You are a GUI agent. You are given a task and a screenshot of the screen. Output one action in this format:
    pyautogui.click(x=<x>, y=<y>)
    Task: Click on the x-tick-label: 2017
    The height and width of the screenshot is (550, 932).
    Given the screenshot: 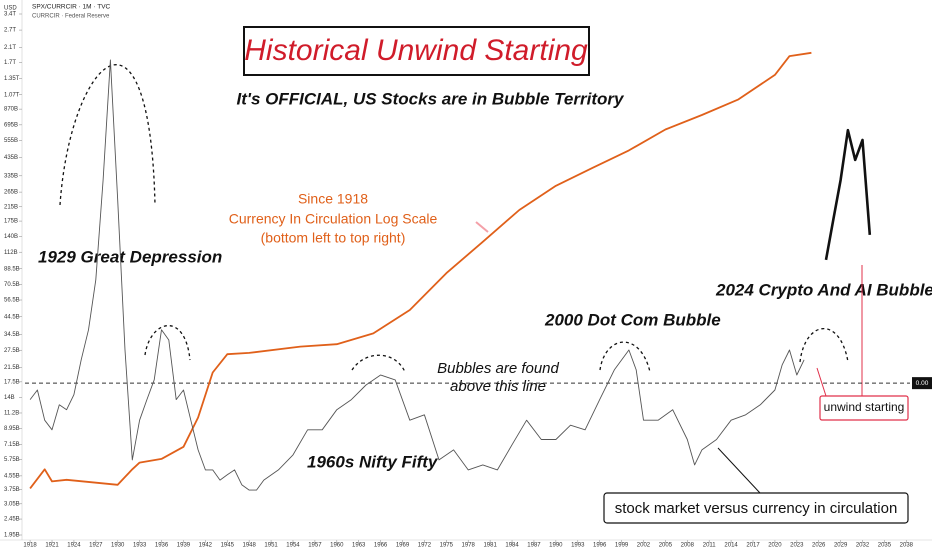 What is the action you would take?
    pyautogui.click(x=753, y=546)
    